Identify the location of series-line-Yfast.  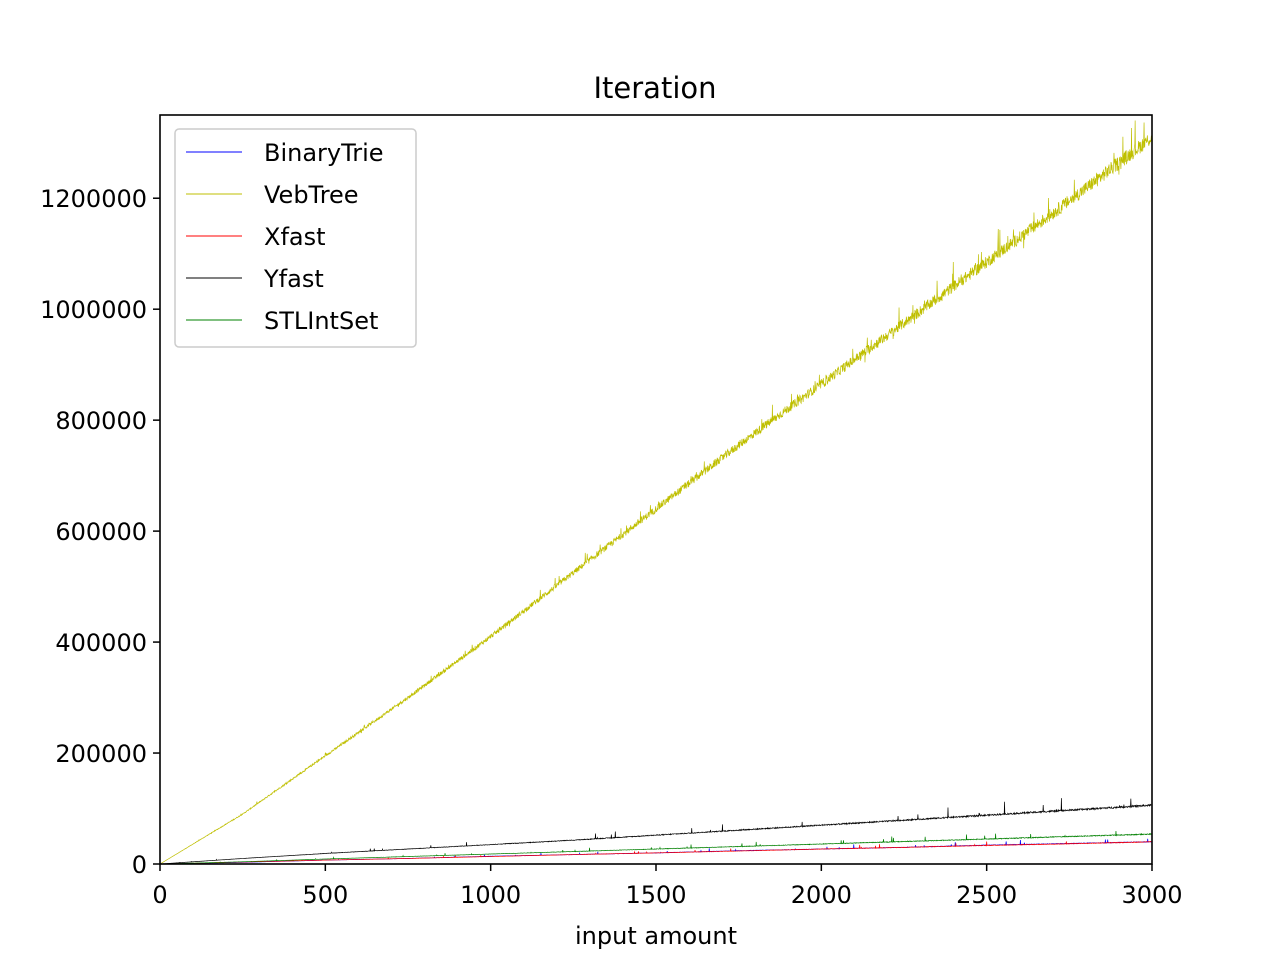
(656, 831).